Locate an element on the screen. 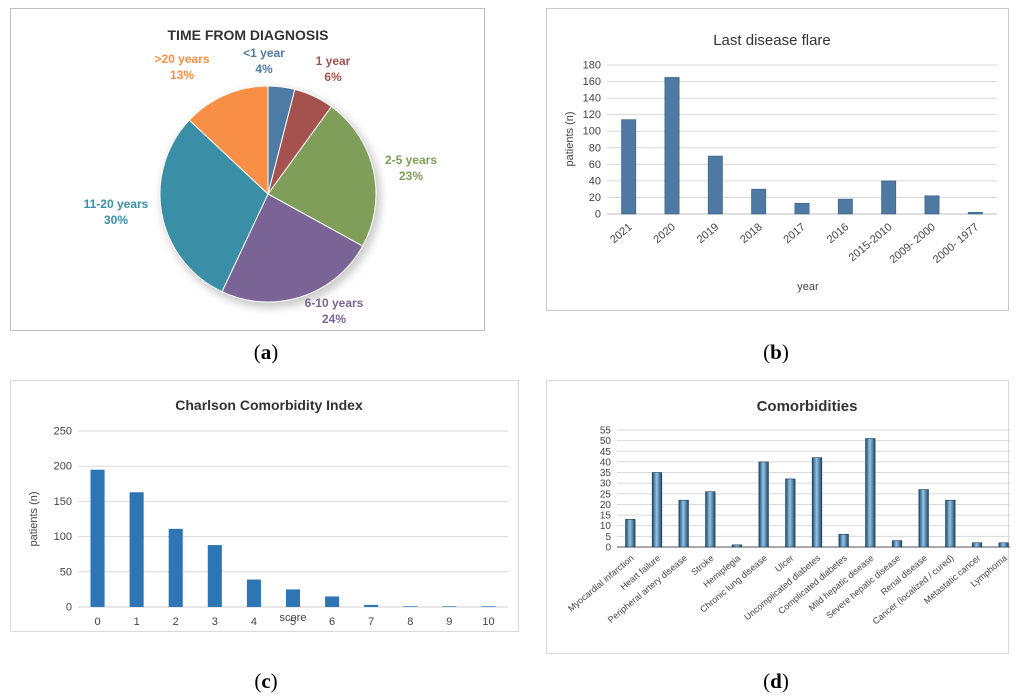 This screenshot has width=1018, height=699. bar-2000-1977 is located at coordinates (975, 213).